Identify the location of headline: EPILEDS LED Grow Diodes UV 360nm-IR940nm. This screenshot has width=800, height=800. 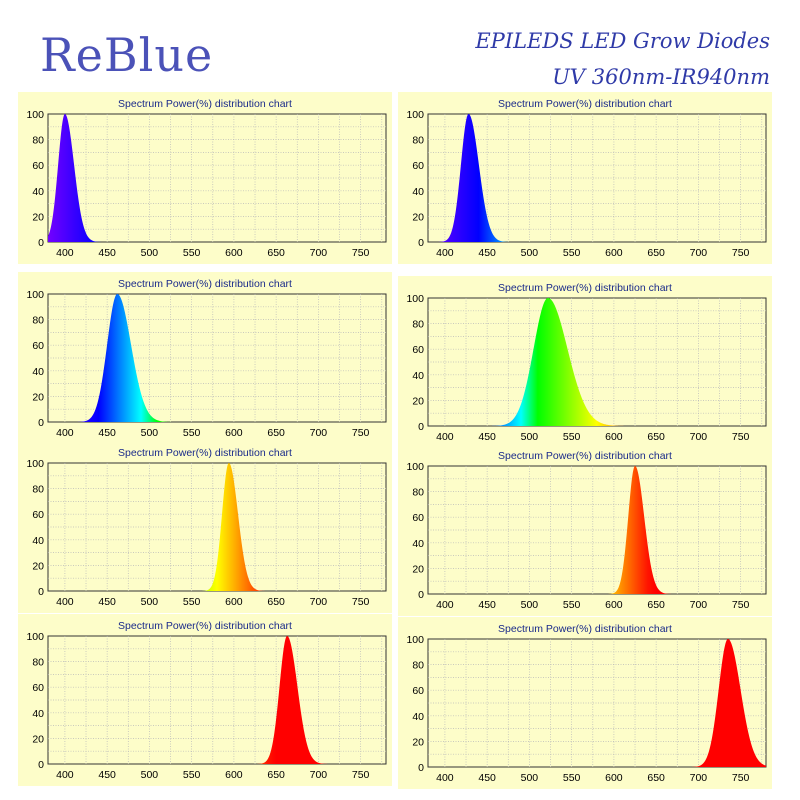
(622, 59).